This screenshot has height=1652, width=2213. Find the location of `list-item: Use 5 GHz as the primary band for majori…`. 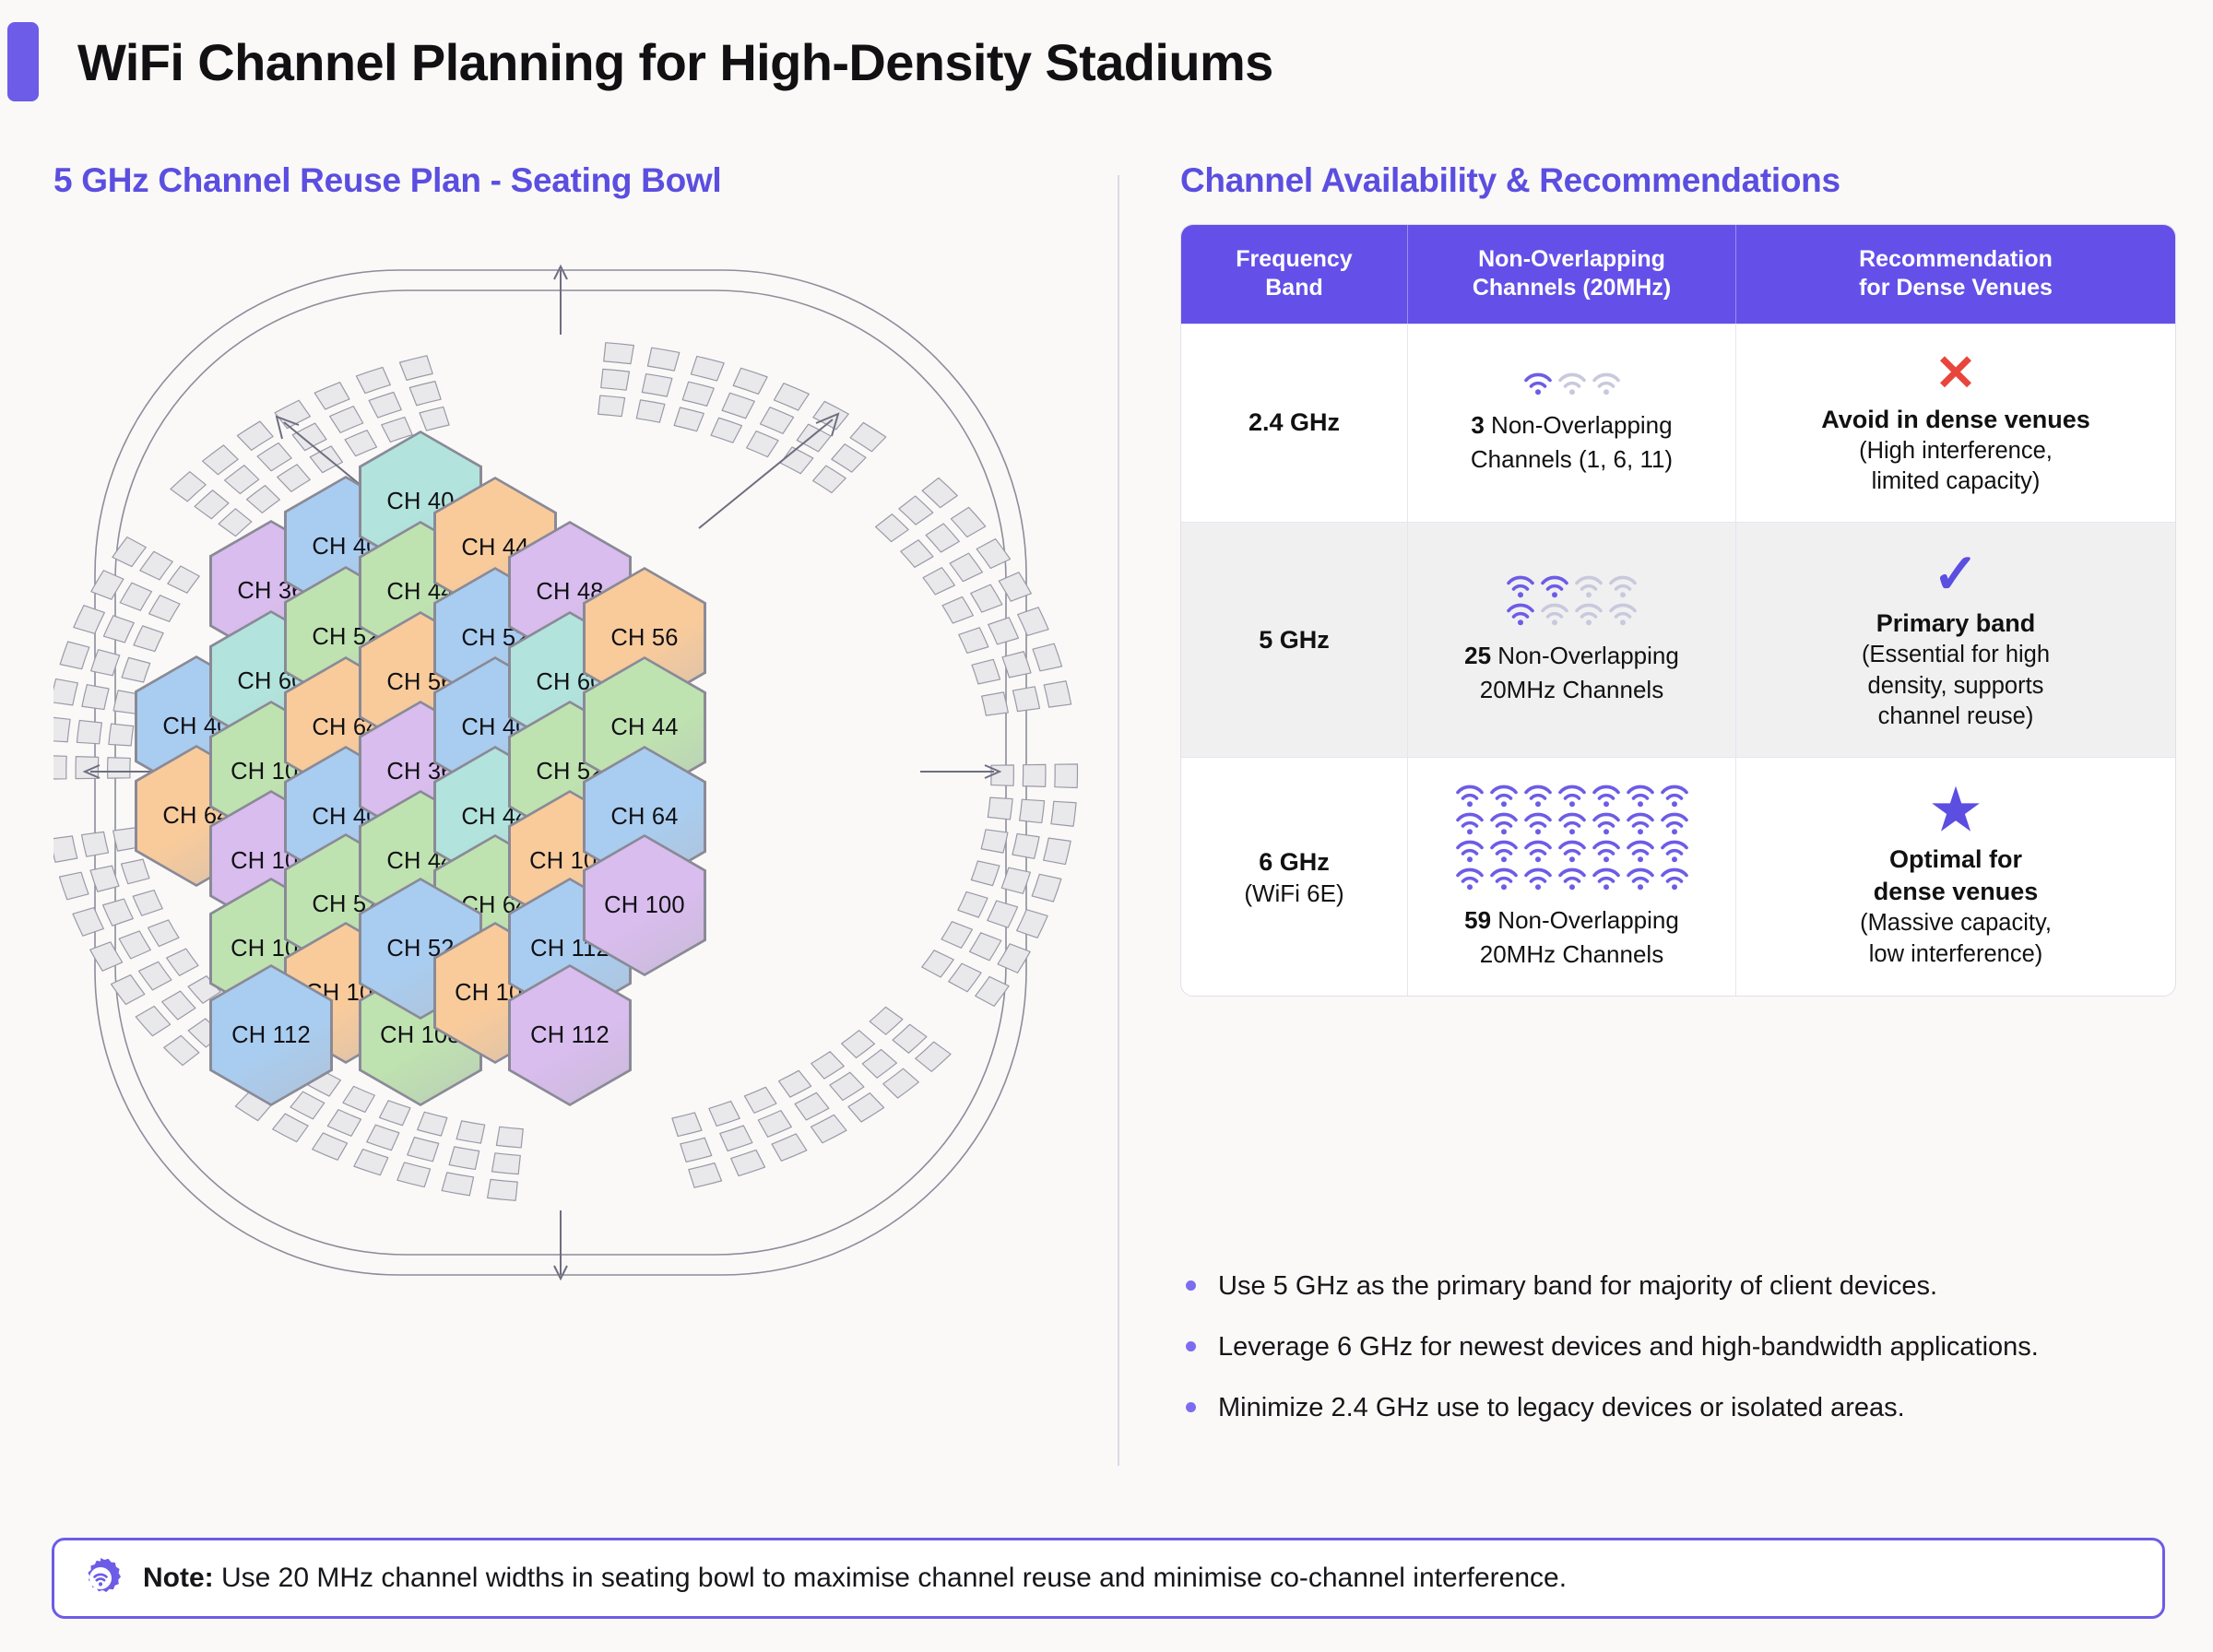

list-item: Use 5 GHz as the primary band for majori… is located at coordinates (1681, 1286).